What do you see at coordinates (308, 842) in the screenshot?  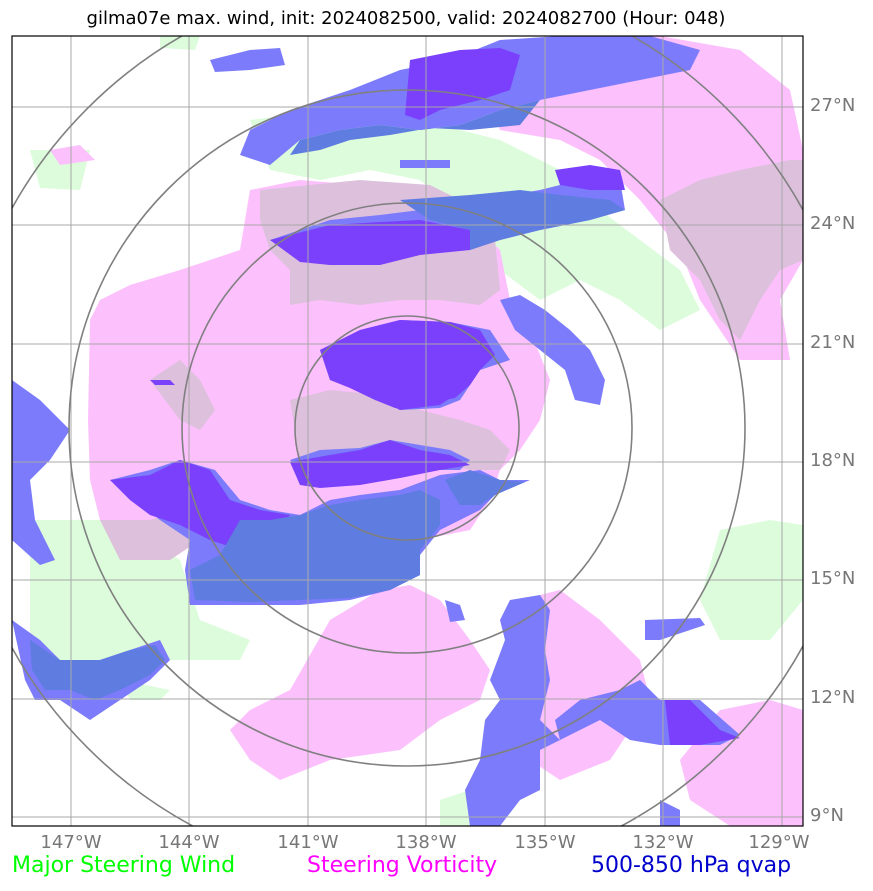 I see `lon-label: 141°W` at bounding box center [308, 842].